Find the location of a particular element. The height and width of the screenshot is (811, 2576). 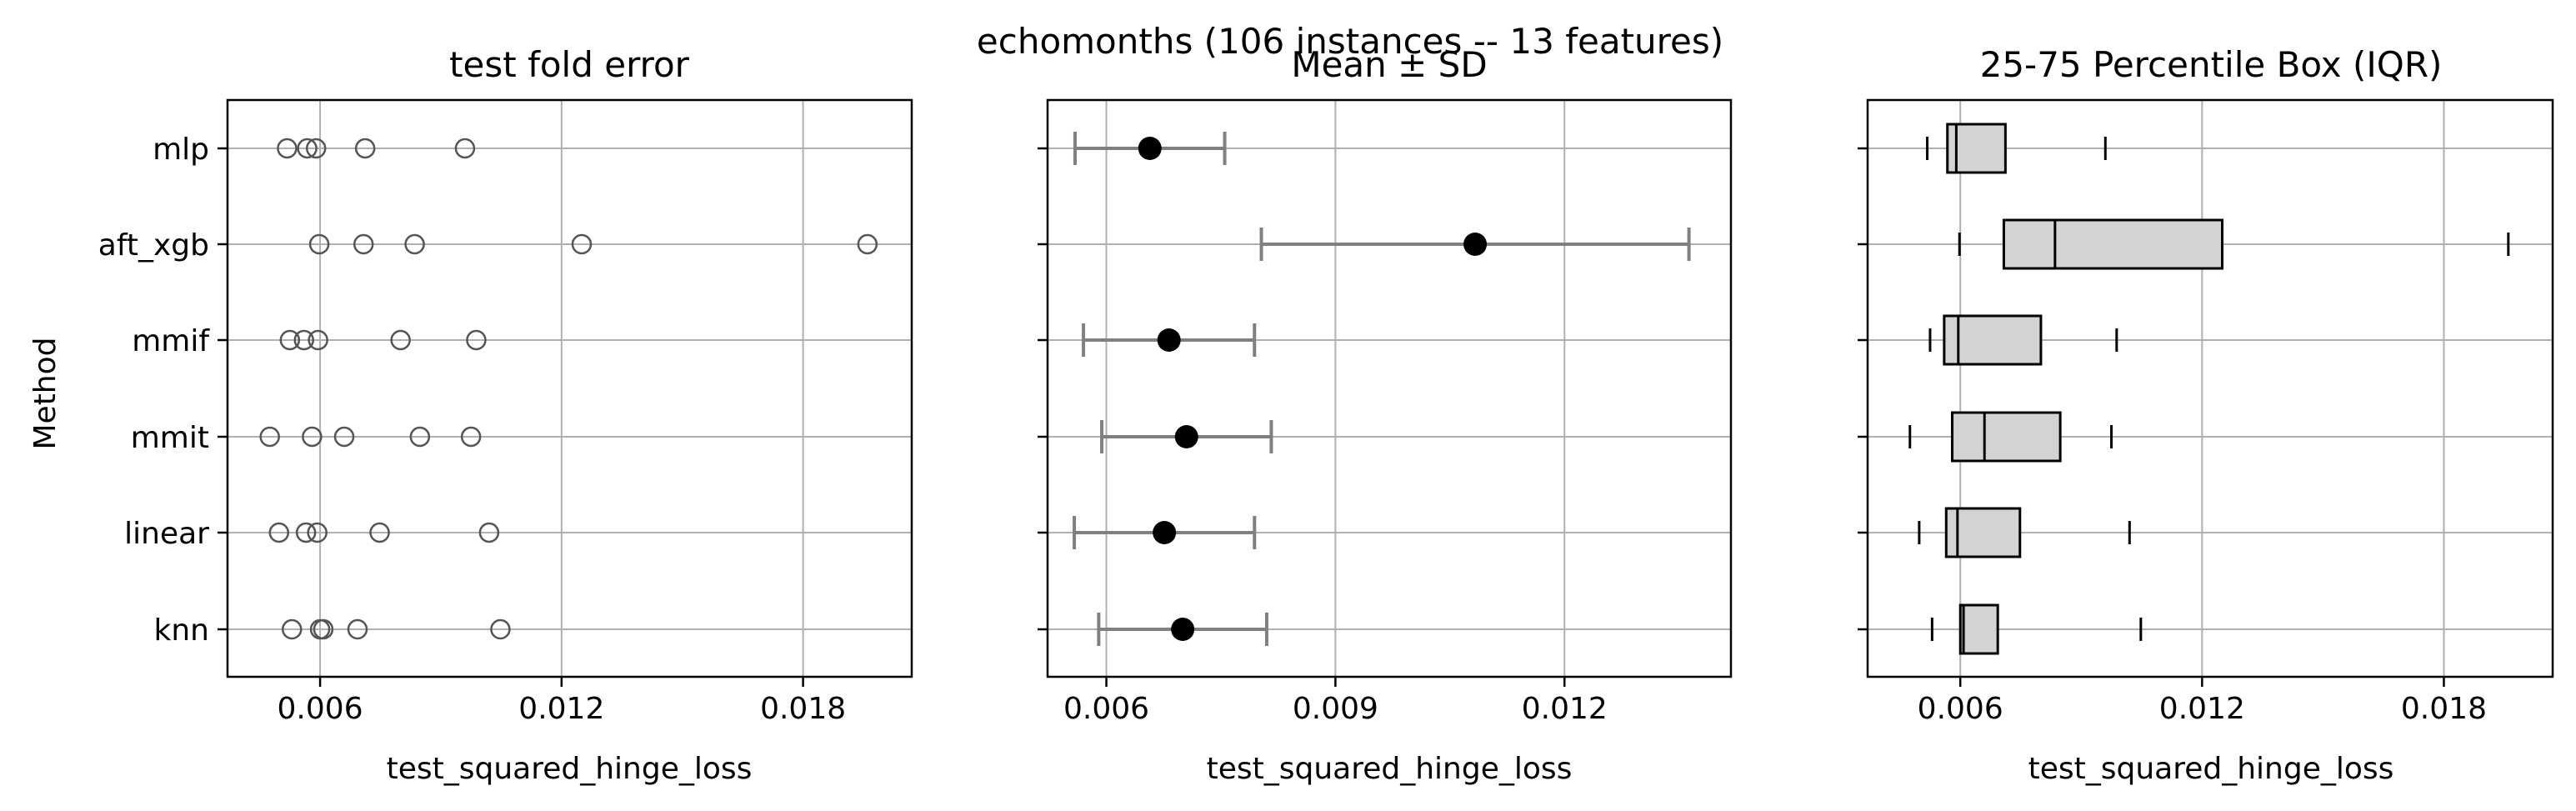

panel-title: Mean ± SD is located at coordinates (1389, 64).